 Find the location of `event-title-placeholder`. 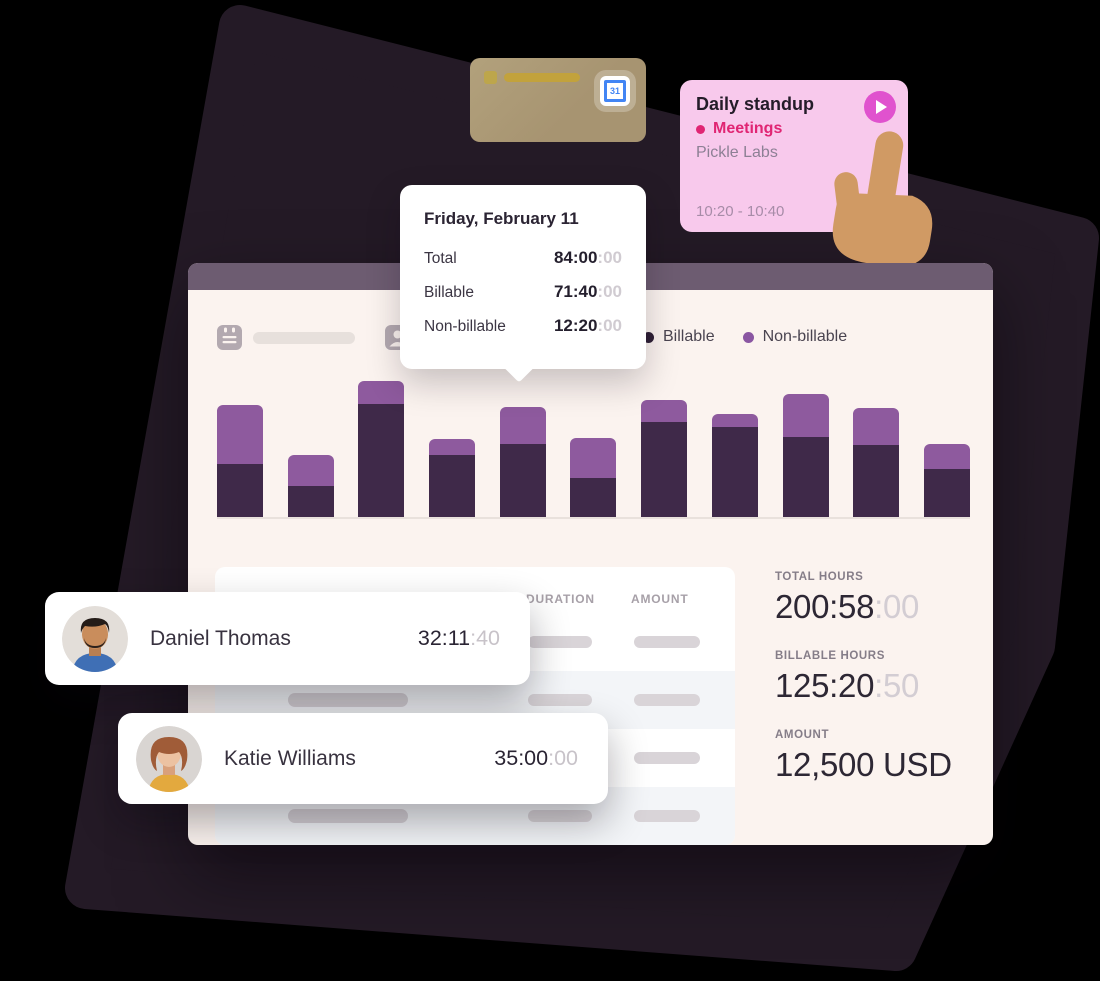

event-title-placeholder is located at coordinates (542, 77).